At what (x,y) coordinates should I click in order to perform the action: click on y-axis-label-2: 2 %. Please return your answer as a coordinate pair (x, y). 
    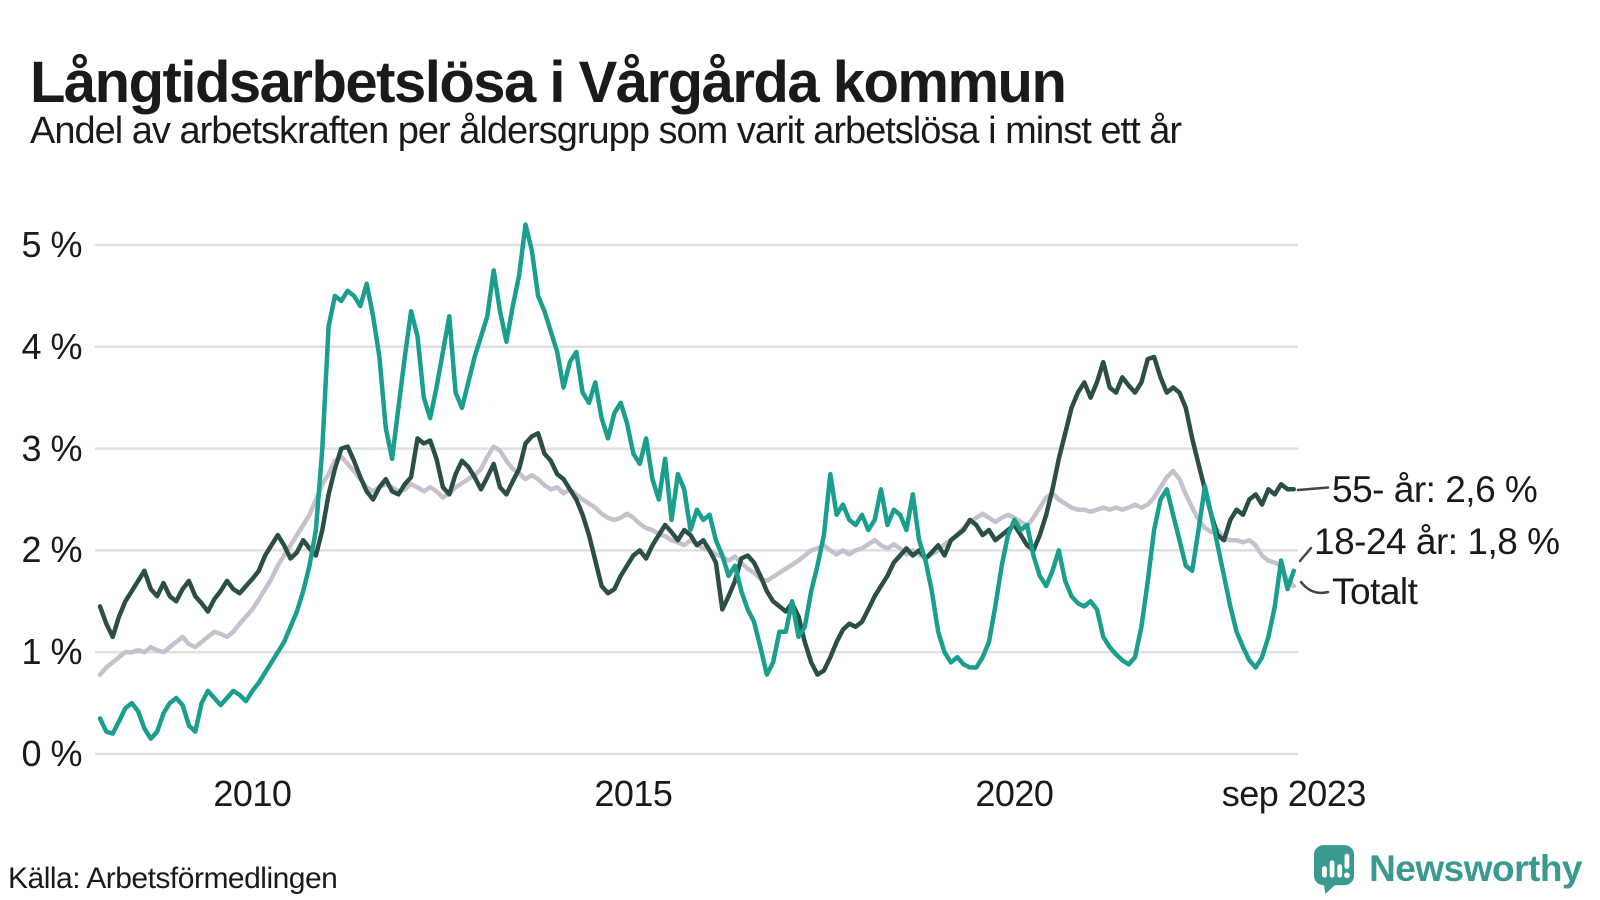
    Looking at the image, I should click on (51, 550).